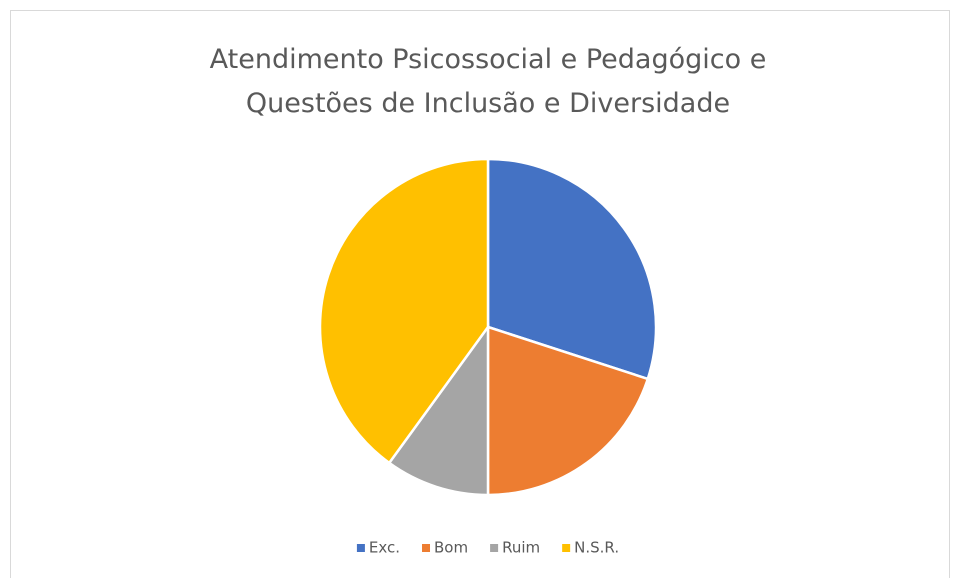 This screenshot has width=954, height=578. What do you see at coordinates (521, 548) in the screenshot?
I see `legend-label: Ruim` at bounding box center [521, 548].